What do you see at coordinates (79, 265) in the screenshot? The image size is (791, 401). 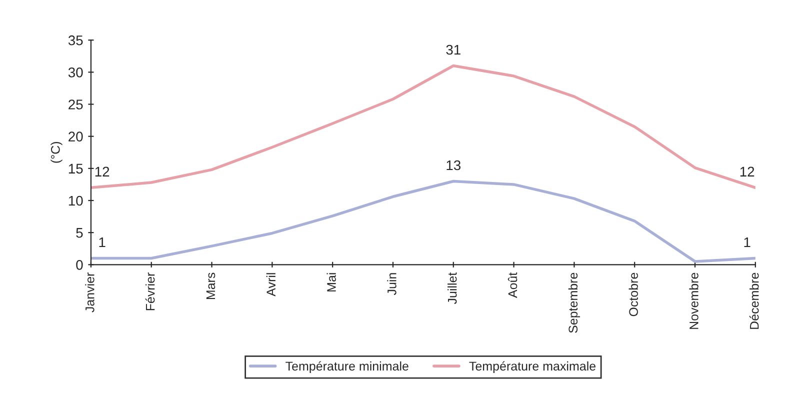 I see `y-tick-label: 0` at bounding box center [79, 265].